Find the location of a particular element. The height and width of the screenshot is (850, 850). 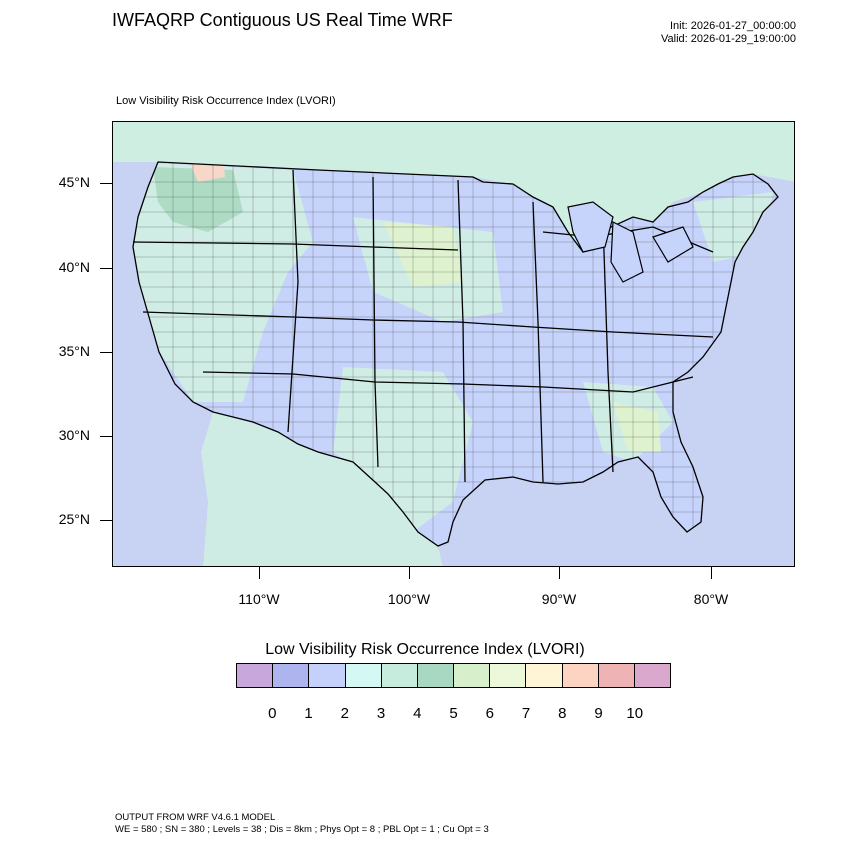

figure-title: IWFAQRP Contiguous US Real Time WRF is located at coordinates (282, 20).